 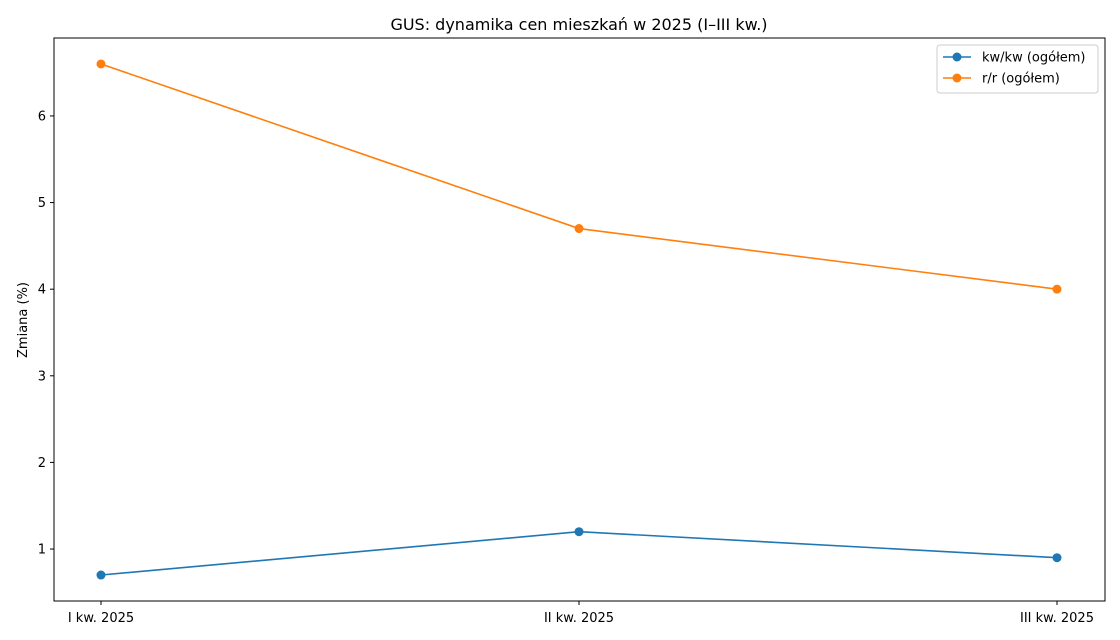 I want to click on x-tick-label: III kw. 2025, so click(x=1057, y=618).